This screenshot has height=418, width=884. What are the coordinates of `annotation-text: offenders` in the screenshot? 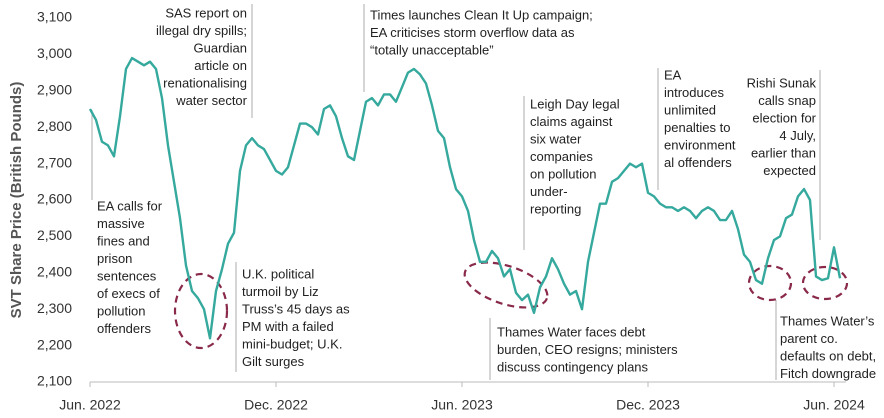 It's located at (124, 328).